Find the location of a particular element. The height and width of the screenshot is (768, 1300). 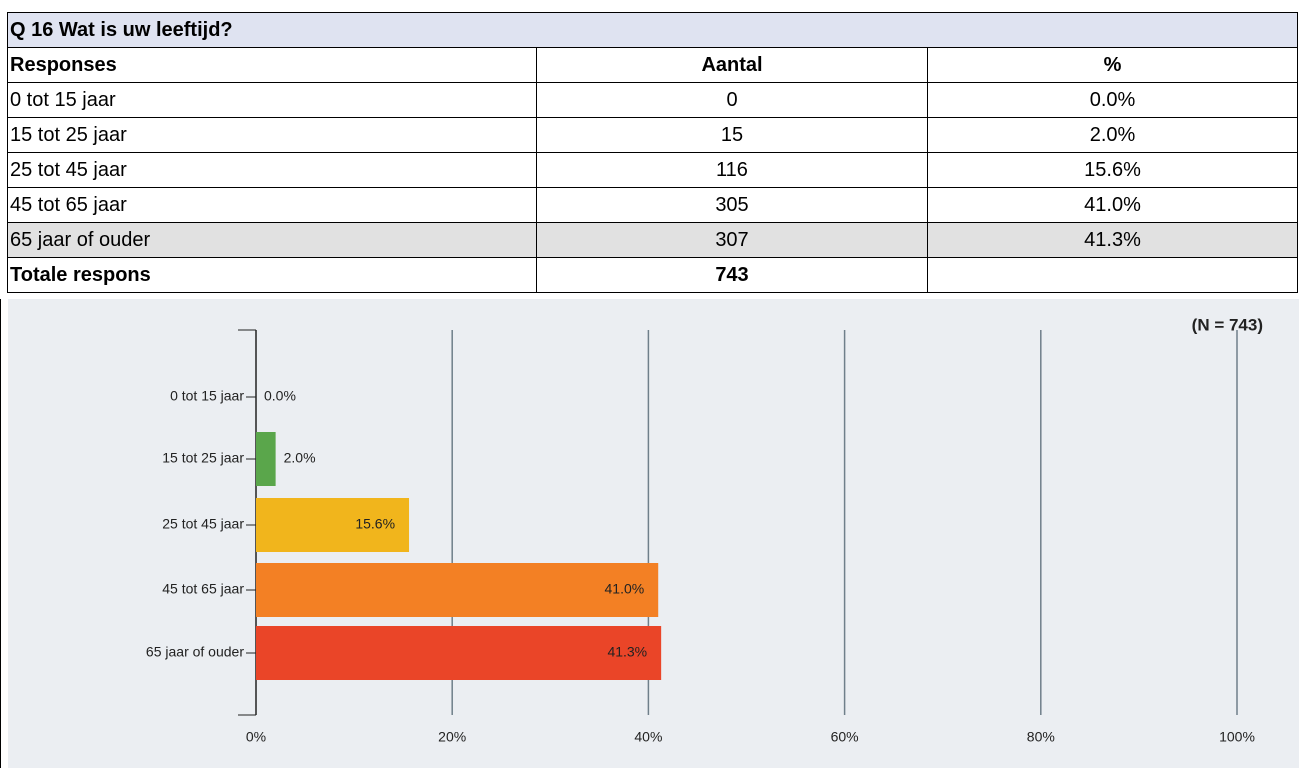

x-tick-label: 0% is located at coordinates (256, 737).